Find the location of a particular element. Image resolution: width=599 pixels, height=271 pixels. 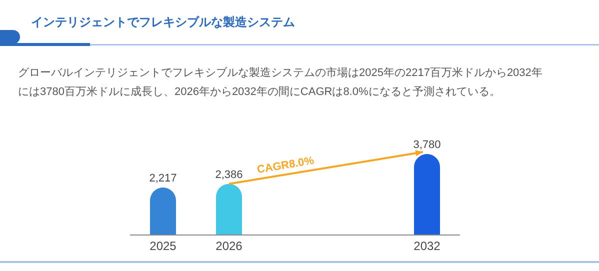

data-label: 3,780 is located at coordinates (427, 145).